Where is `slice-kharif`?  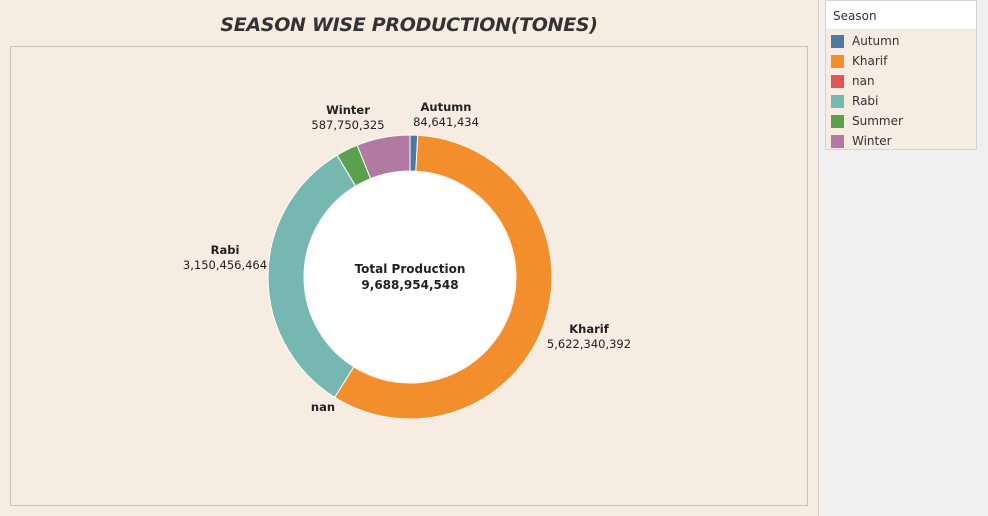
slice-kharif is located at coordinates (443, 277).